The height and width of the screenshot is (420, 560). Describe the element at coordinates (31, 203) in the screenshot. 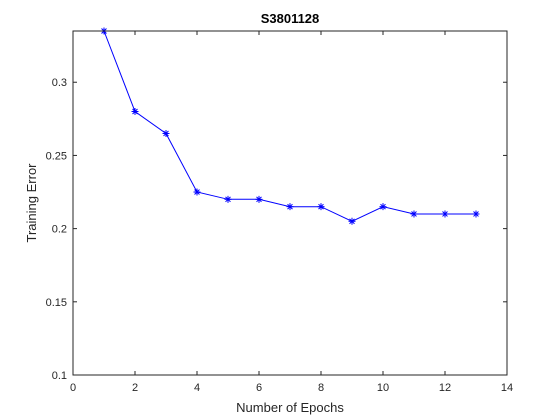

I see `y-axis-label: Training Error` at that location.